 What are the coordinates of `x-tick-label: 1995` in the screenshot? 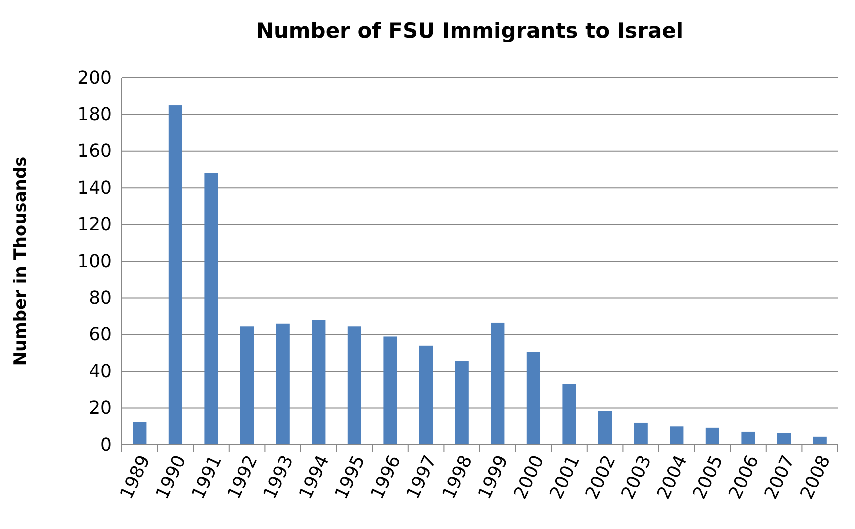 It's located at (350, 477).